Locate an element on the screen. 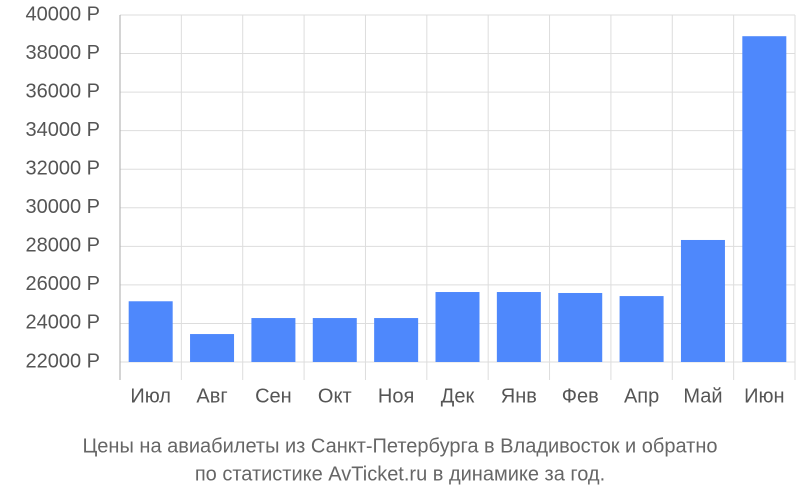 This screenshot has height=500, width=800. x-tick-label: Май is located at coordinates (702, 396).